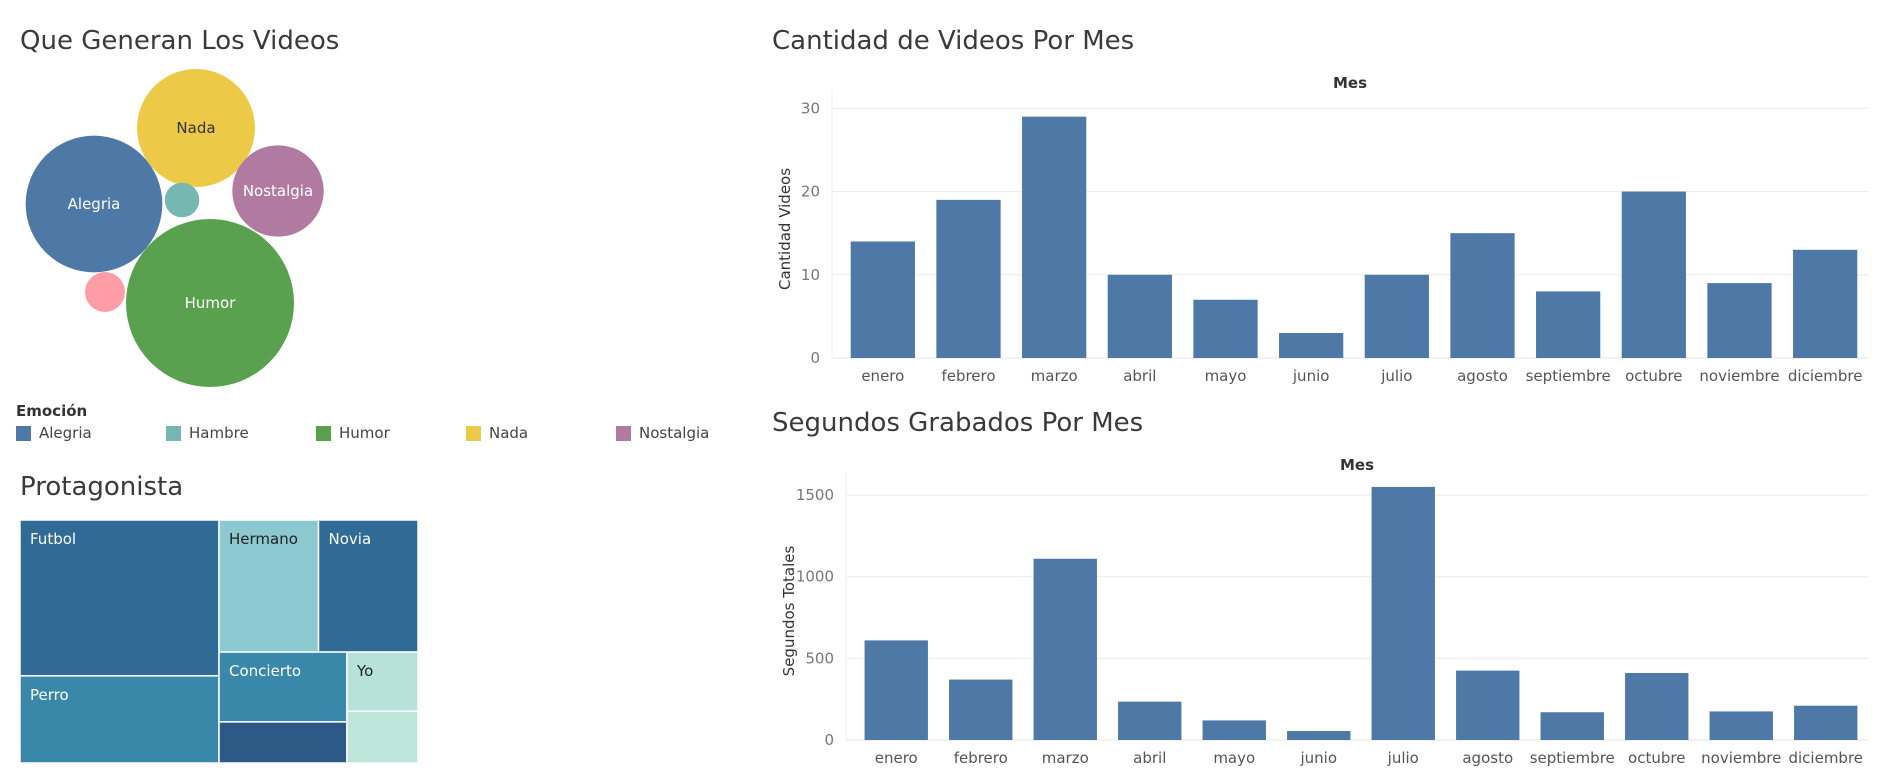 Image resolution: width=1880 pixels, height=781 pixels. I want to click on legend-item-hambre: Hambre, so click(207, 433).